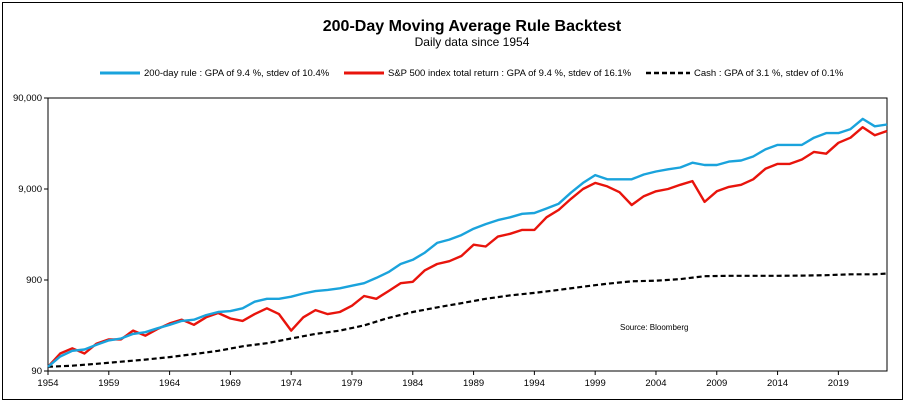 The height and width of the screenshot is (404, 907). I want to click on y-axis: 90 900 9,000 90,000, so click(30, 235).